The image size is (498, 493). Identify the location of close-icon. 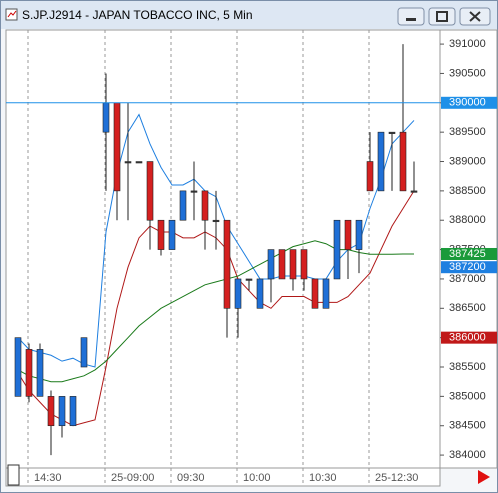
(475, 16).